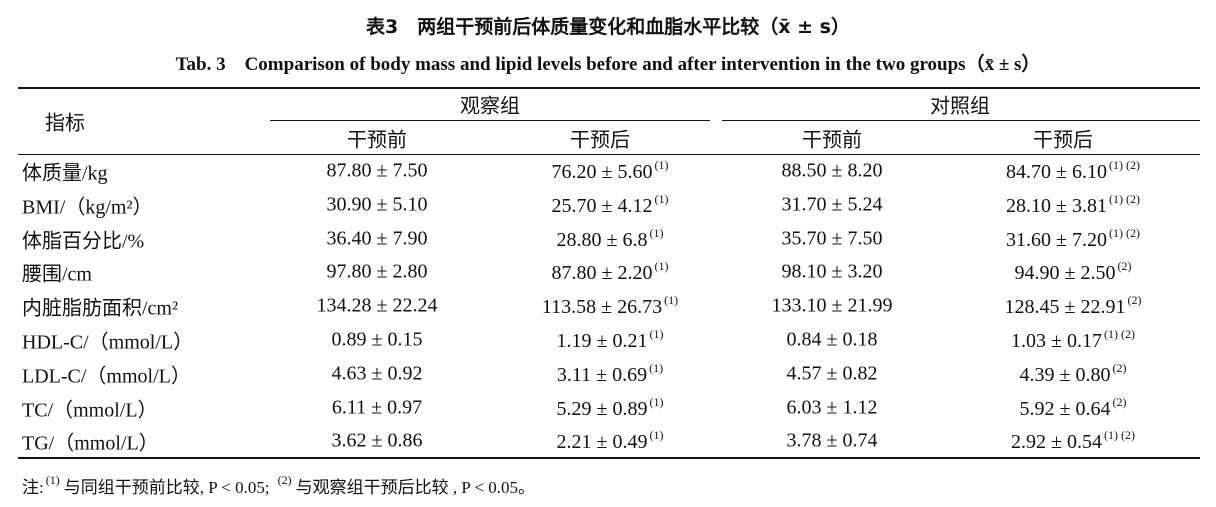 This screenshot has width=1216, height=507. I want to click on cell: 0.84 ± 0.18, so click(832, 340).